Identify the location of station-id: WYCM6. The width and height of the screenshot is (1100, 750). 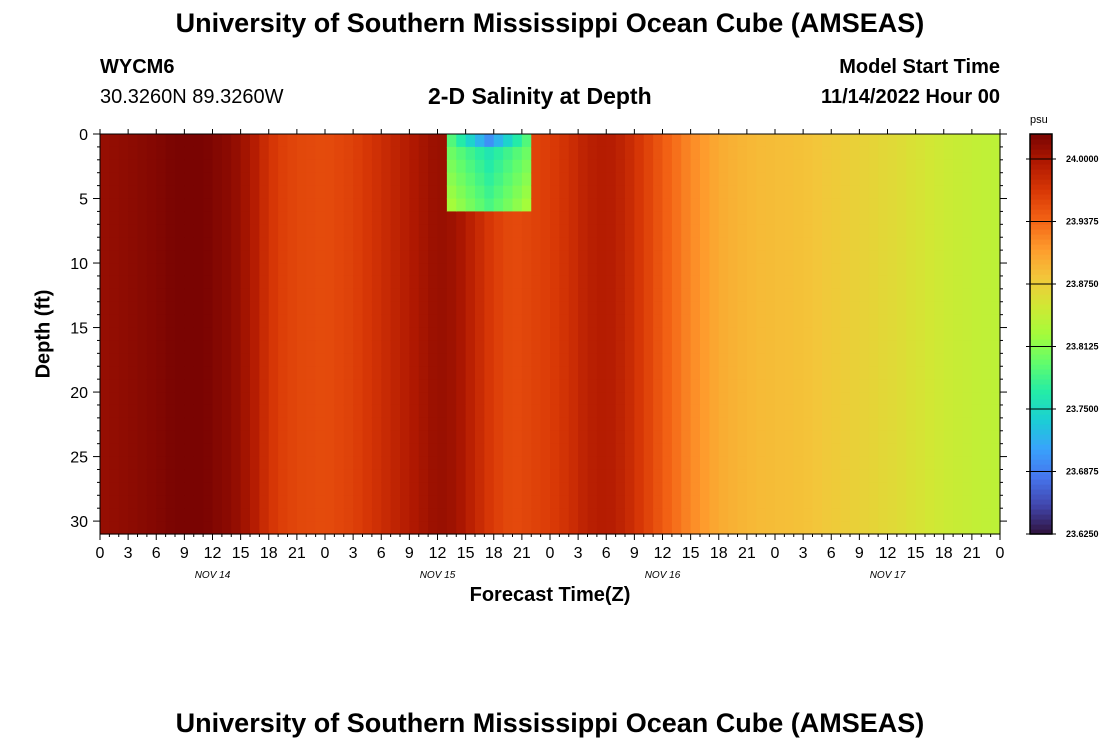
(137, 67).